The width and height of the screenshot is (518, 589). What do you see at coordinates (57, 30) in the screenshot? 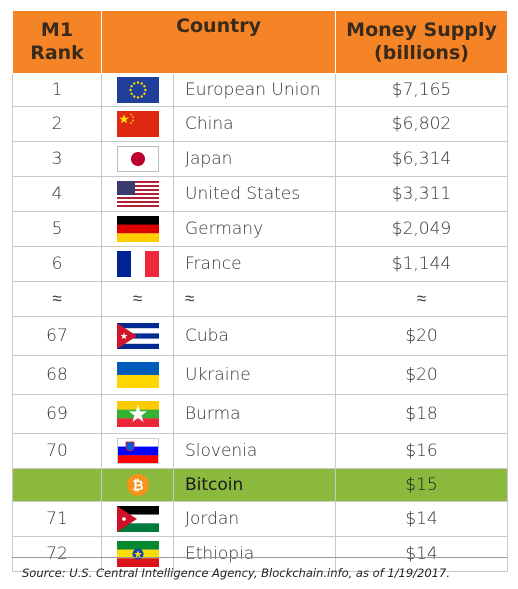
I see `rank-header-line1: M1` at bounding box center [57, 30].